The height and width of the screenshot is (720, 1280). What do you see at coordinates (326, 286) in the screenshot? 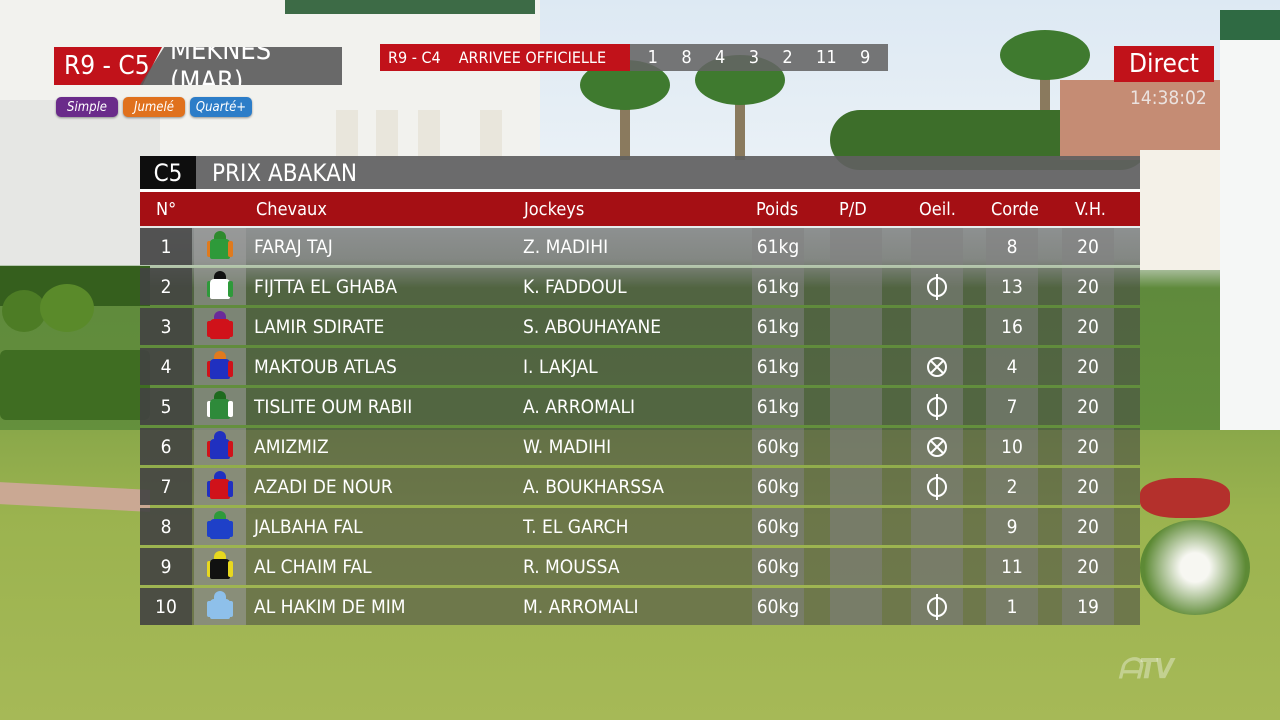
I see `horse-name: FIJTTA EL GHABA` at bounding box center [326, 286].